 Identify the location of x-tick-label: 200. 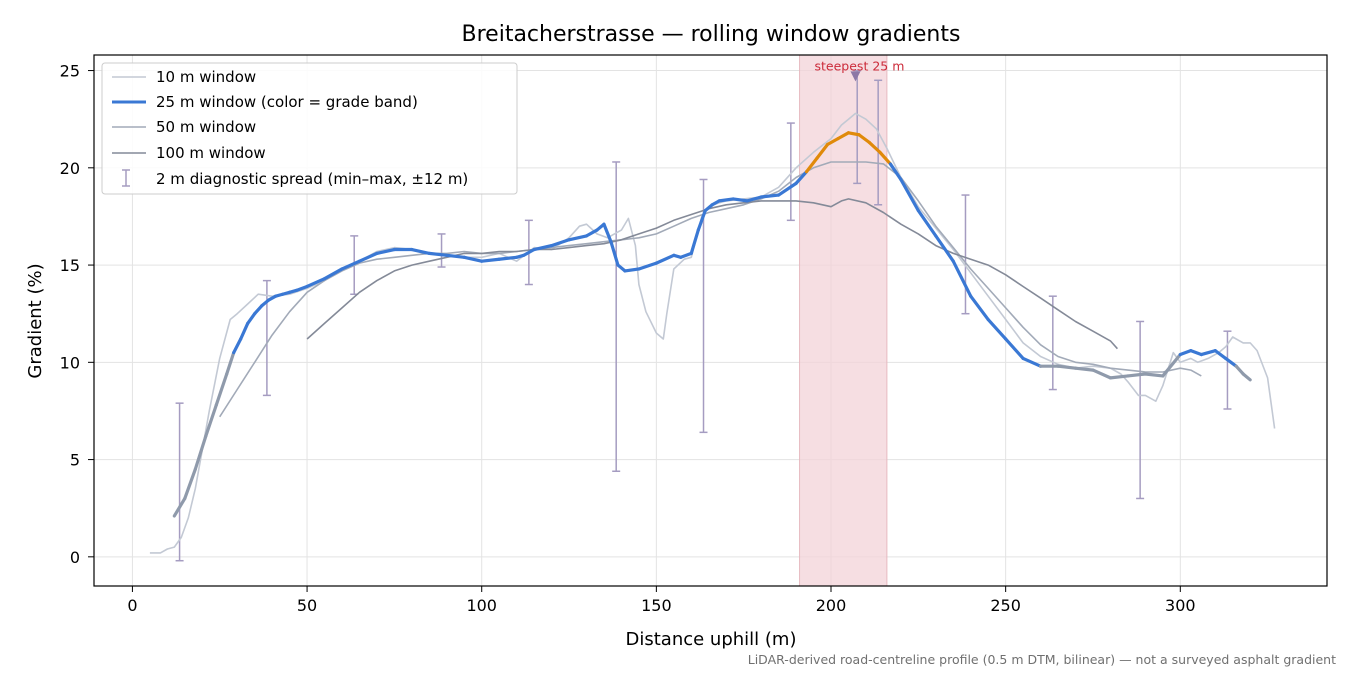
(831, 605).